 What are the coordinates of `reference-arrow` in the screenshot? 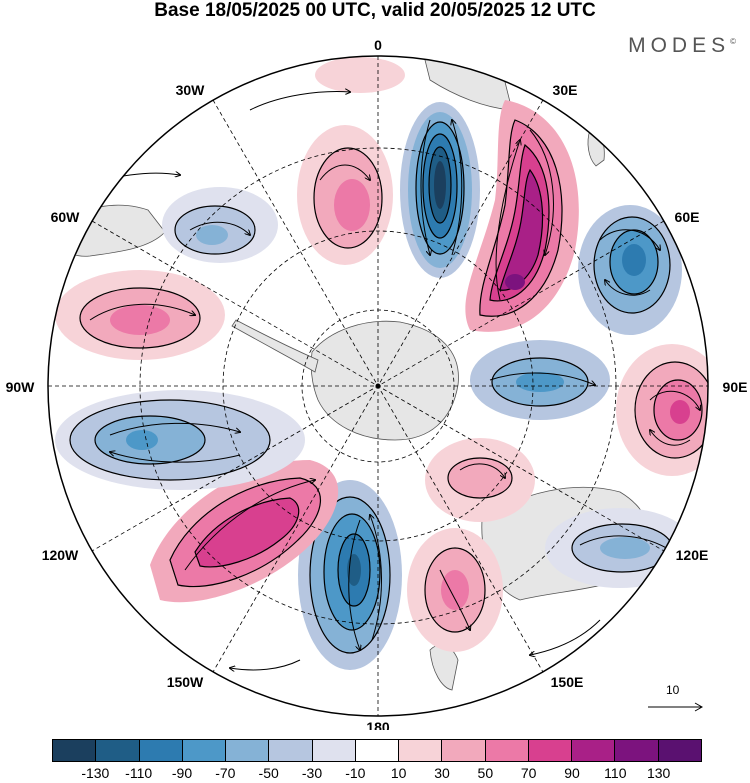 It's located at (676, 707).